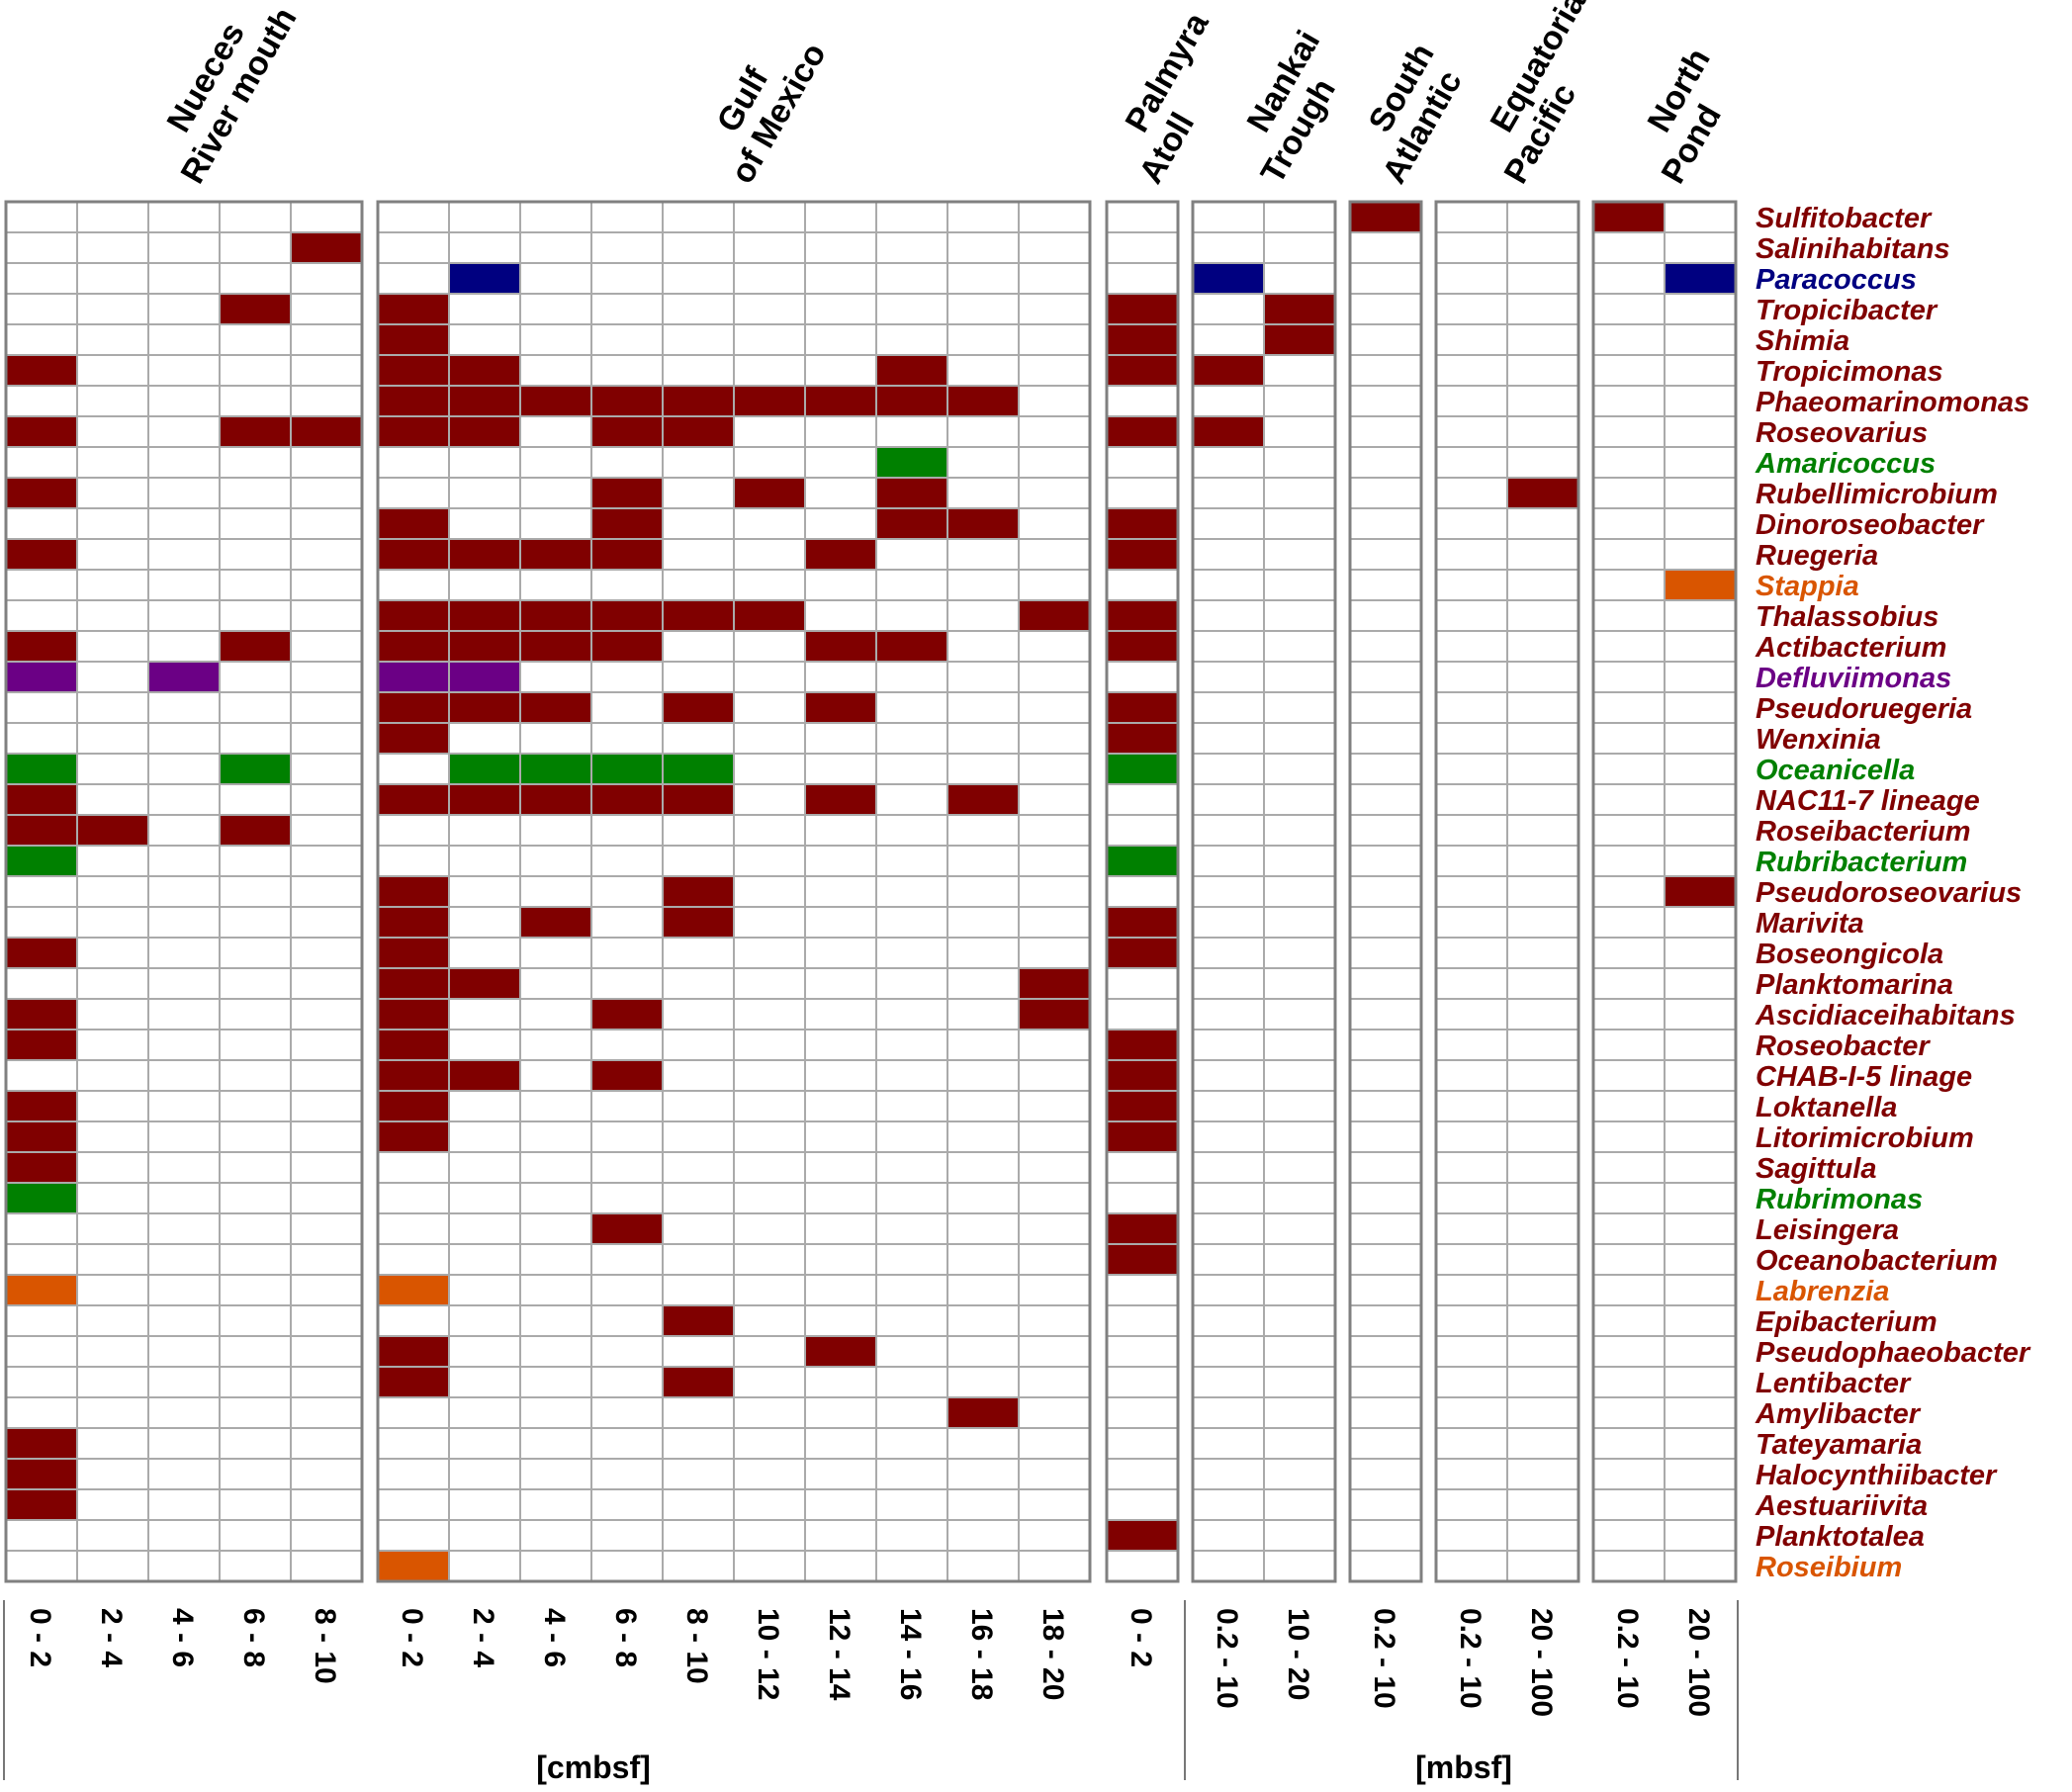 Image resolution: width=2072 pixels, height=1792 pixels. I want to click on genus-label: Pseudoroseovarius, so click(1889, 893).